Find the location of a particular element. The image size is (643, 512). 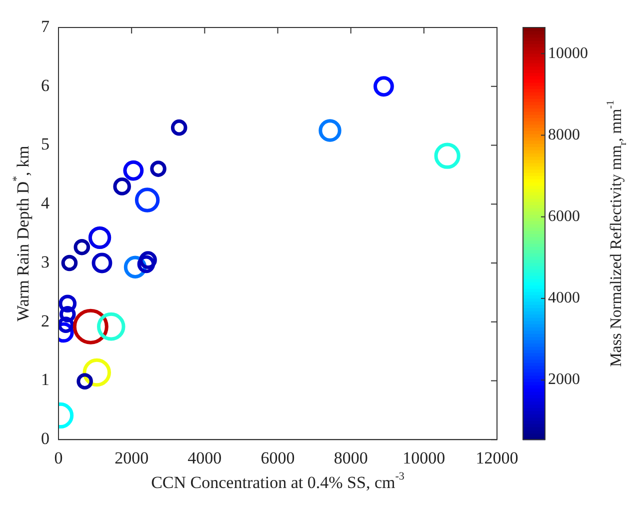

y-tick-label: 7 is located at coordinates (45, 26).